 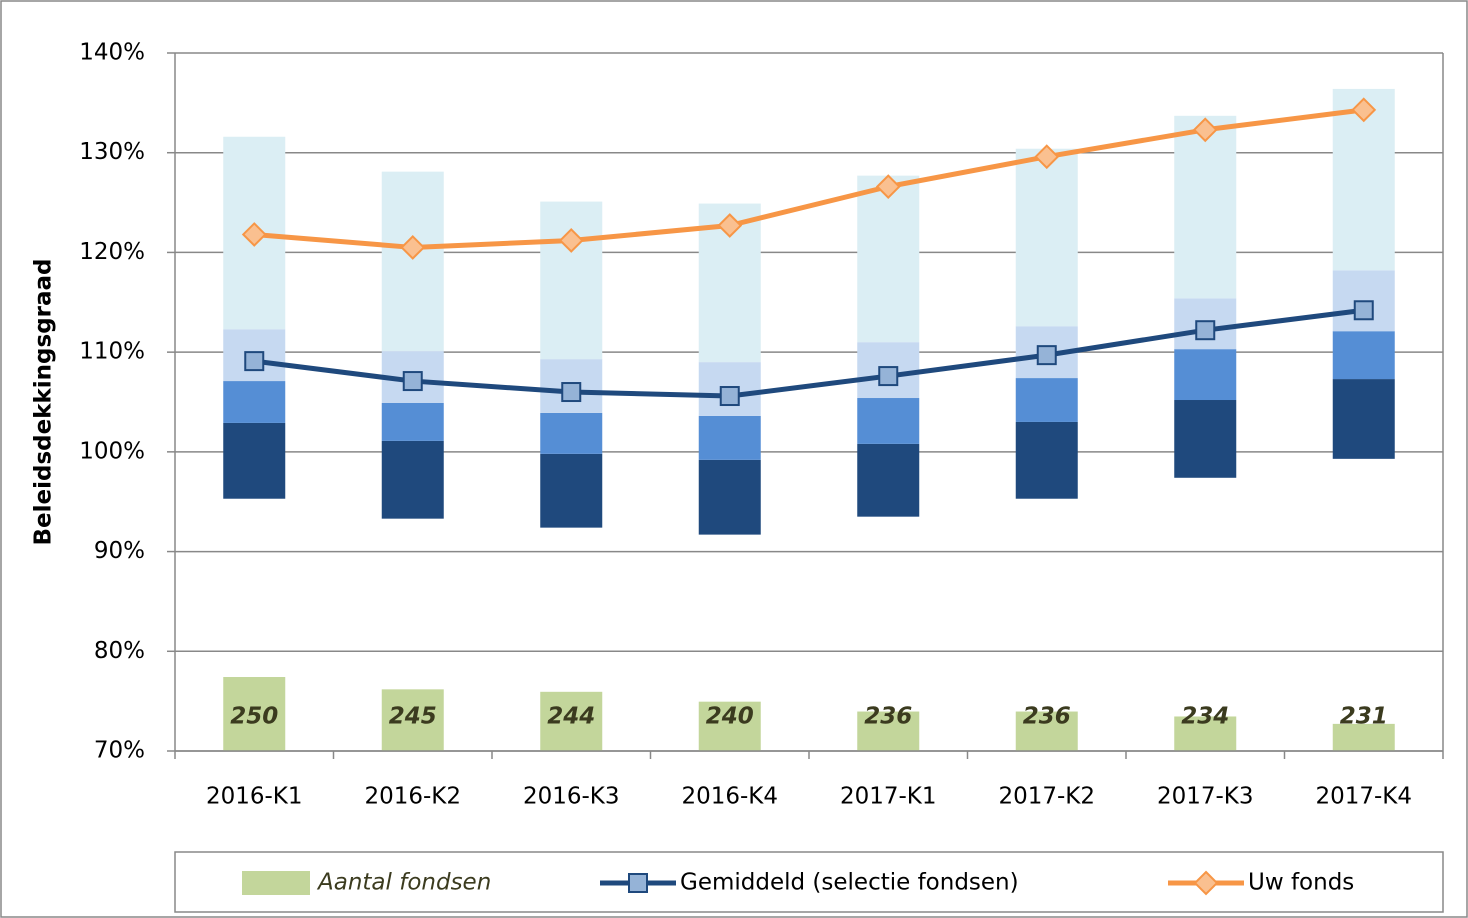 What do you see at coordinates (1301, 883) in the screenshot?
I see `legend-label: Uw fonds` at bounding box center [1301, 883].